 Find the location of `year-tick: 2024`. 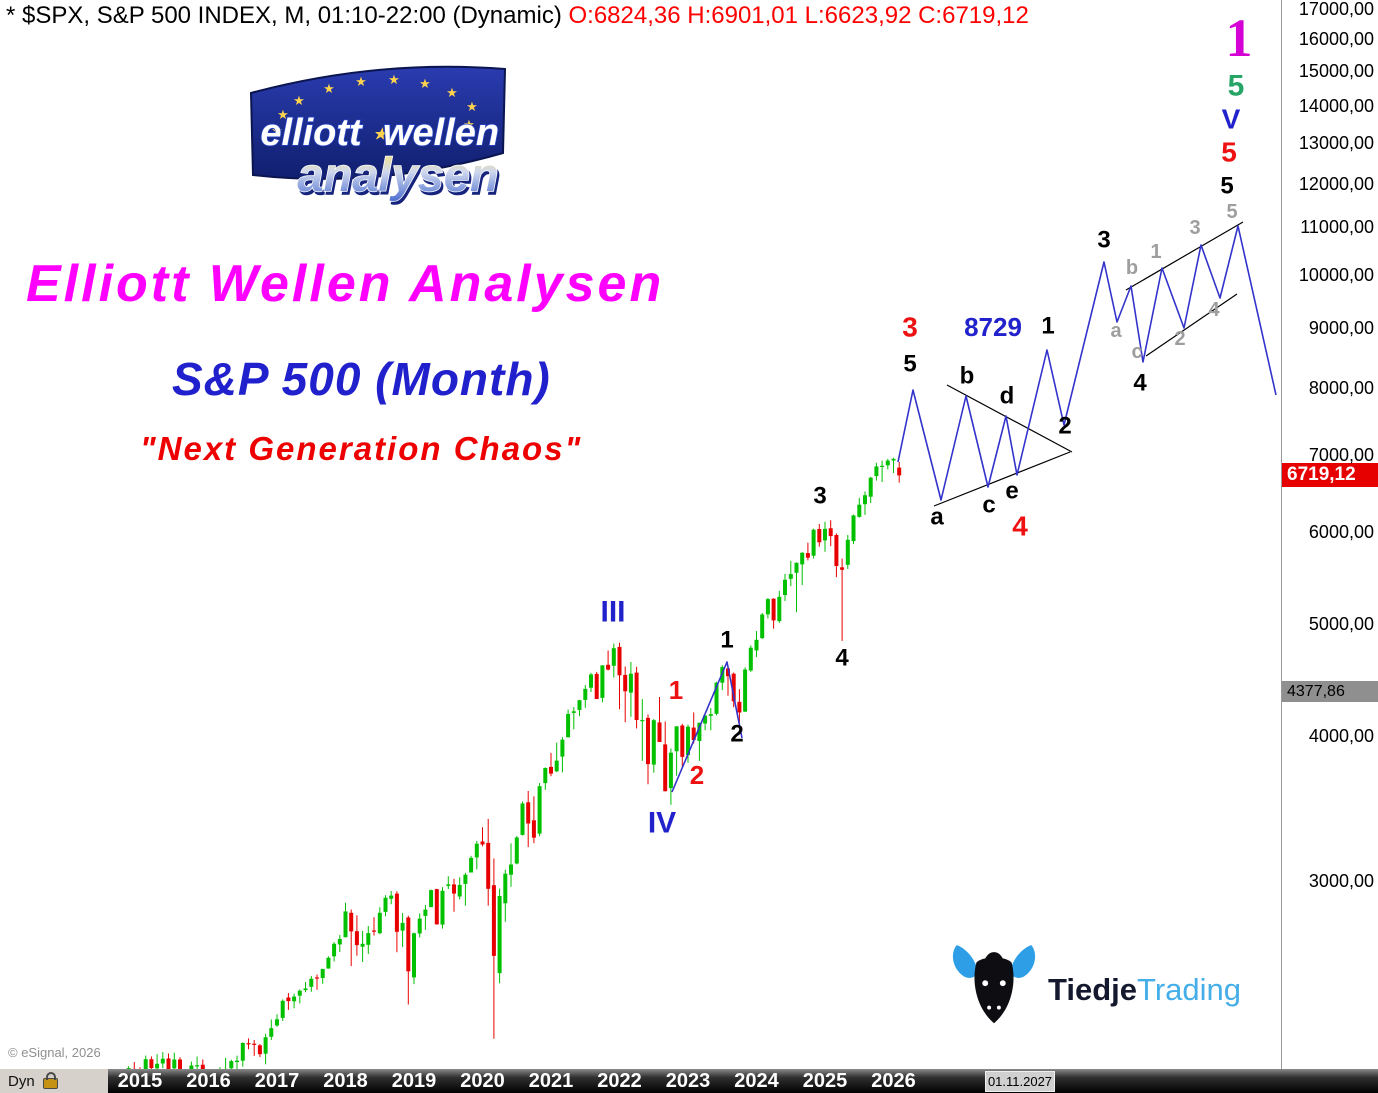

year-tick: 2024 is located at coordinates (756, 1081).